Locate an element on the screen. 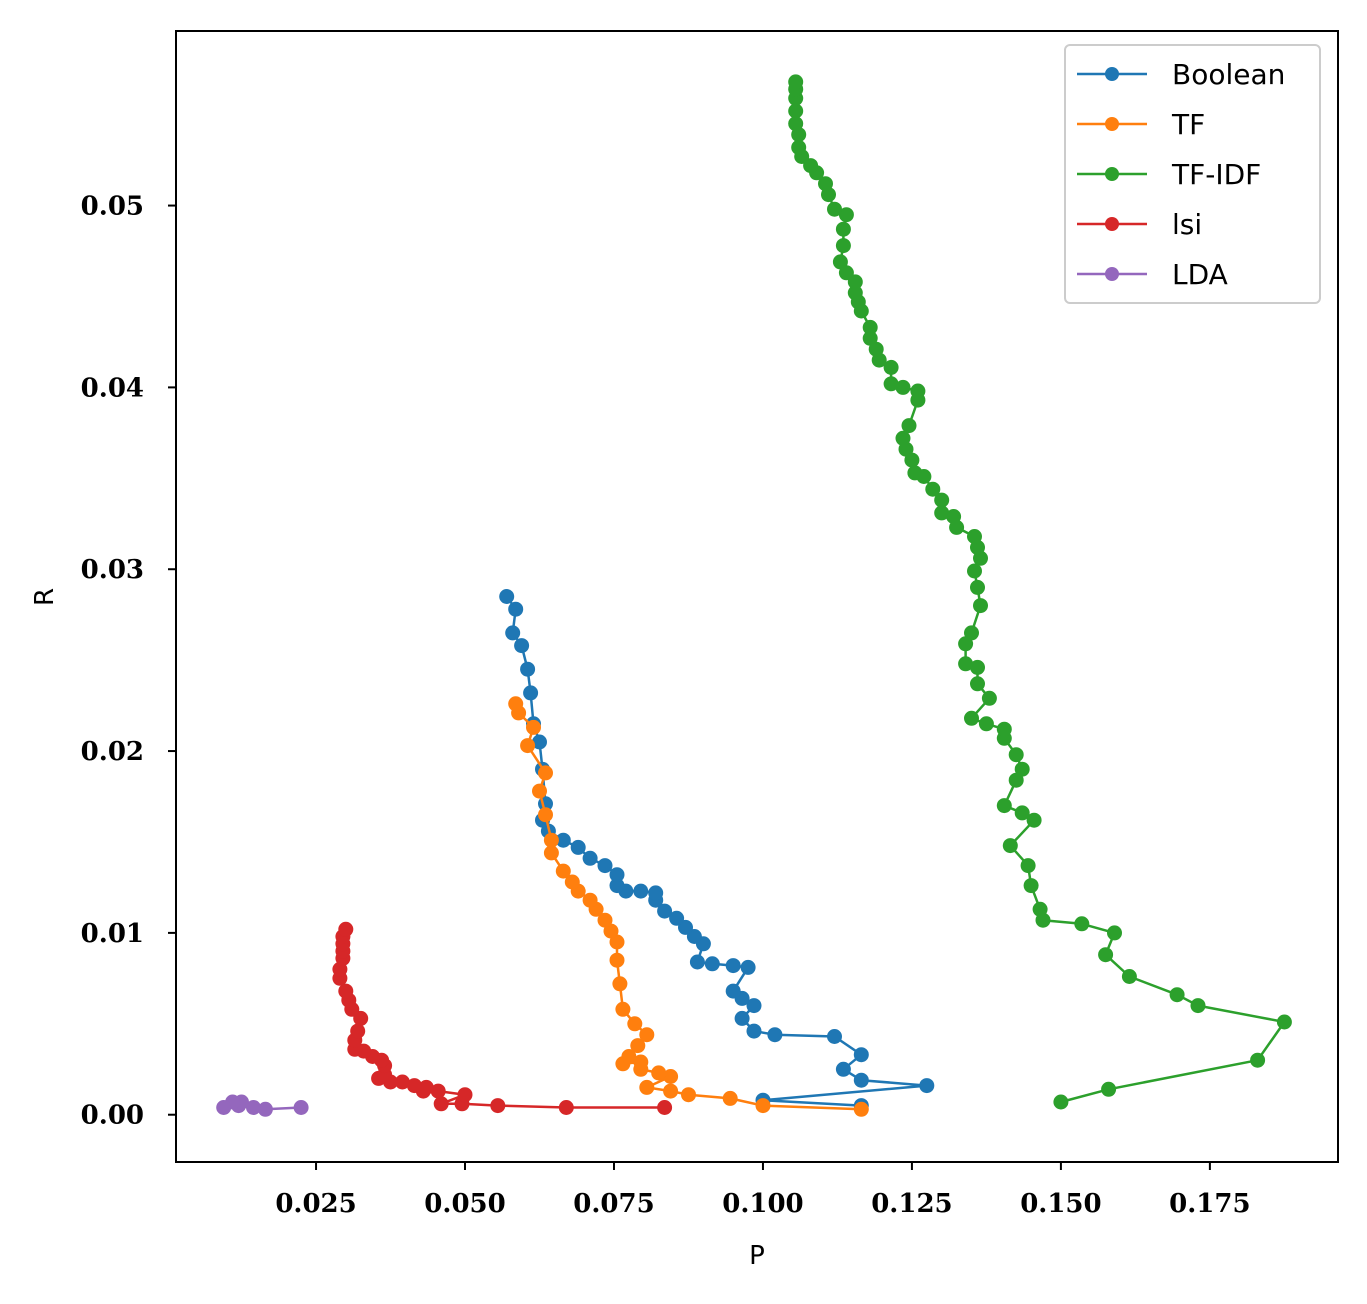 This screenshot has height=1304, width=1367. series-lda is located at coordinates (262, 1105).